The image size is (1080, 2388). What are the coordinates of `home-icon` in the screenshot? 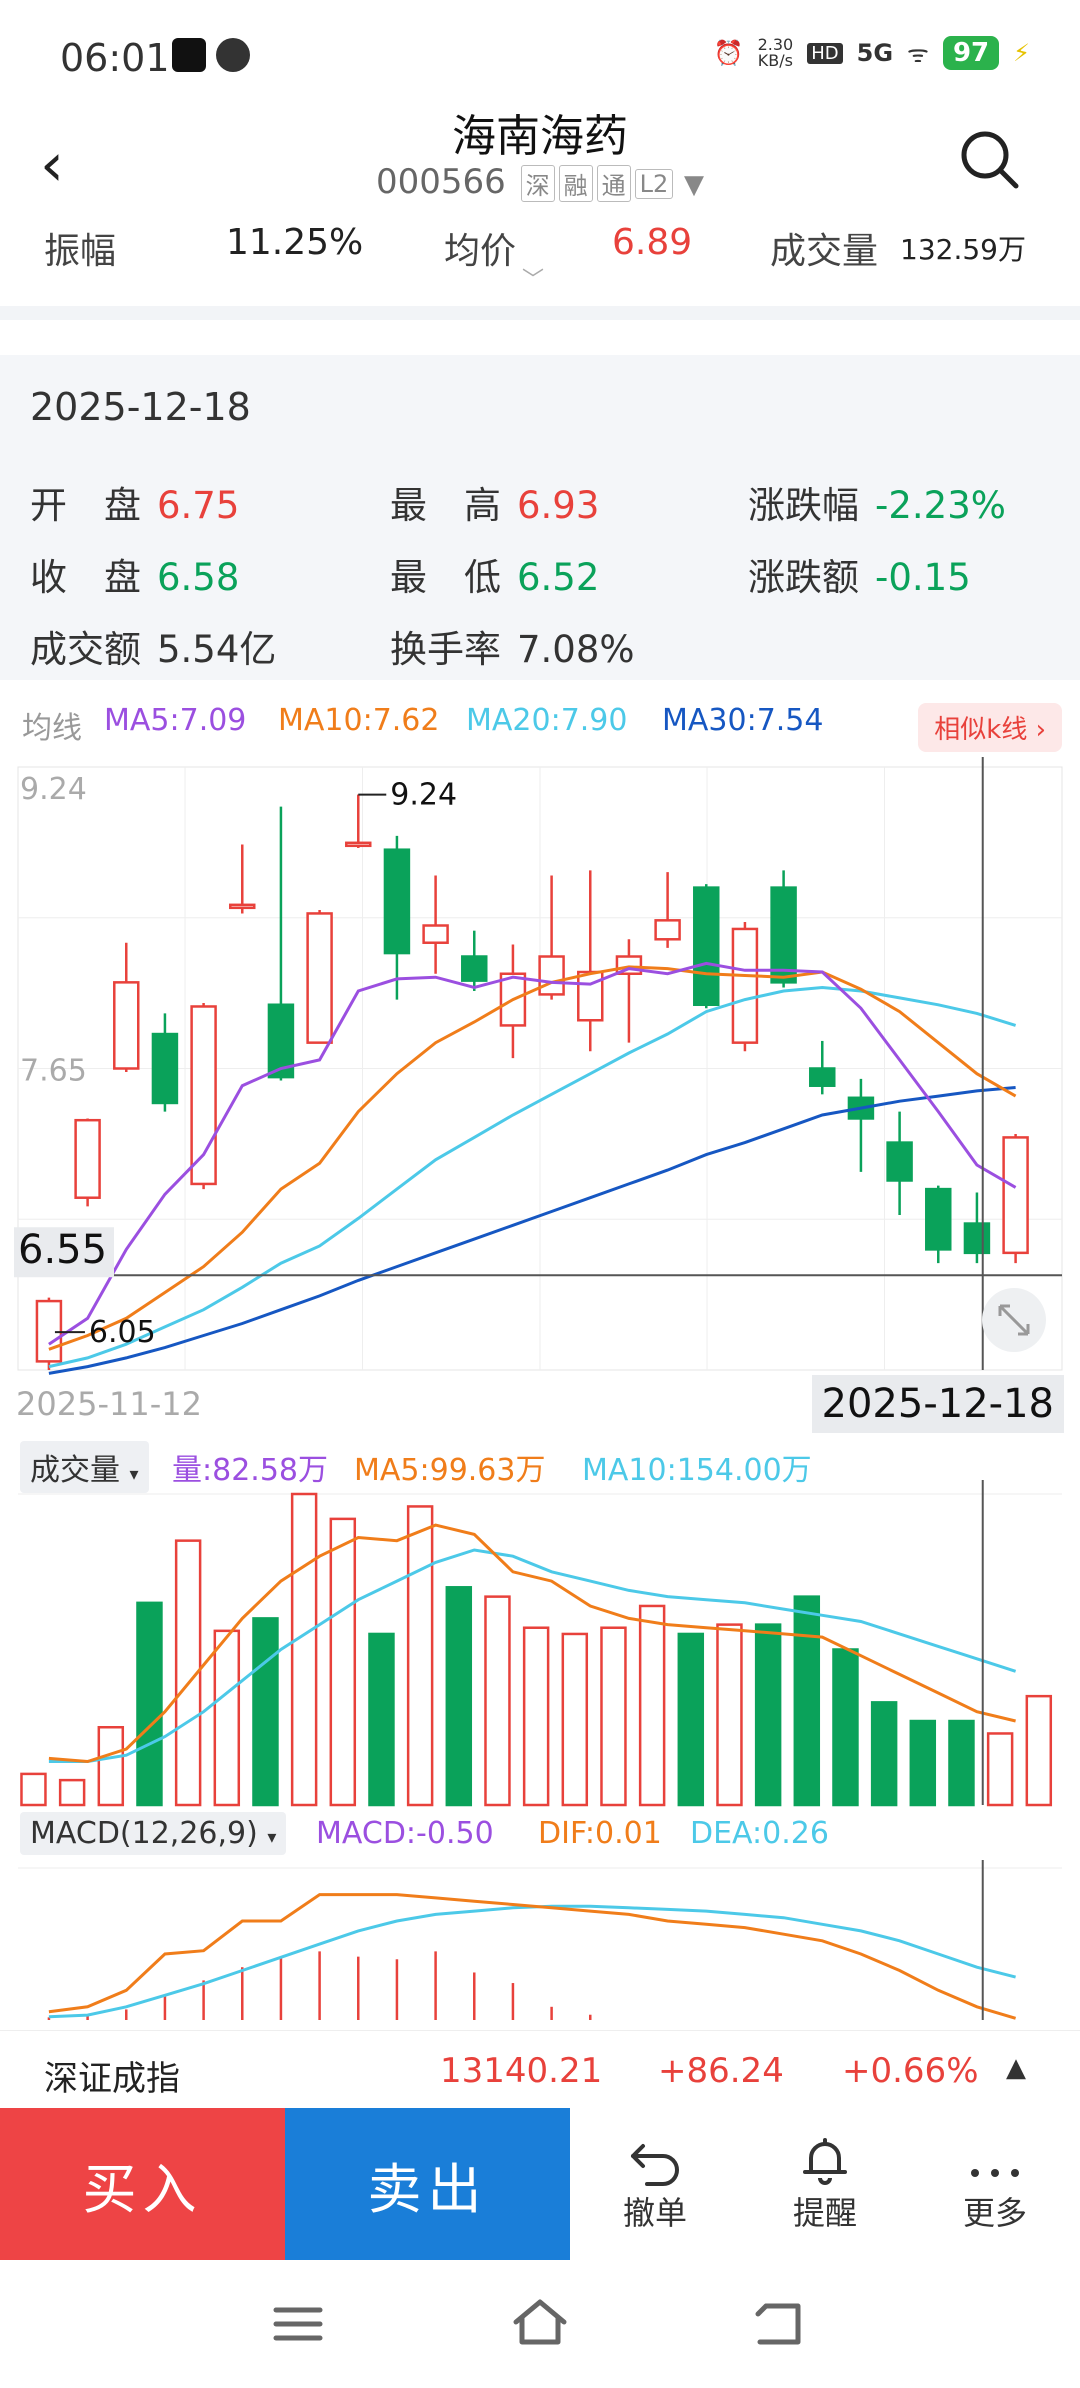 It's located at (540, 2322).